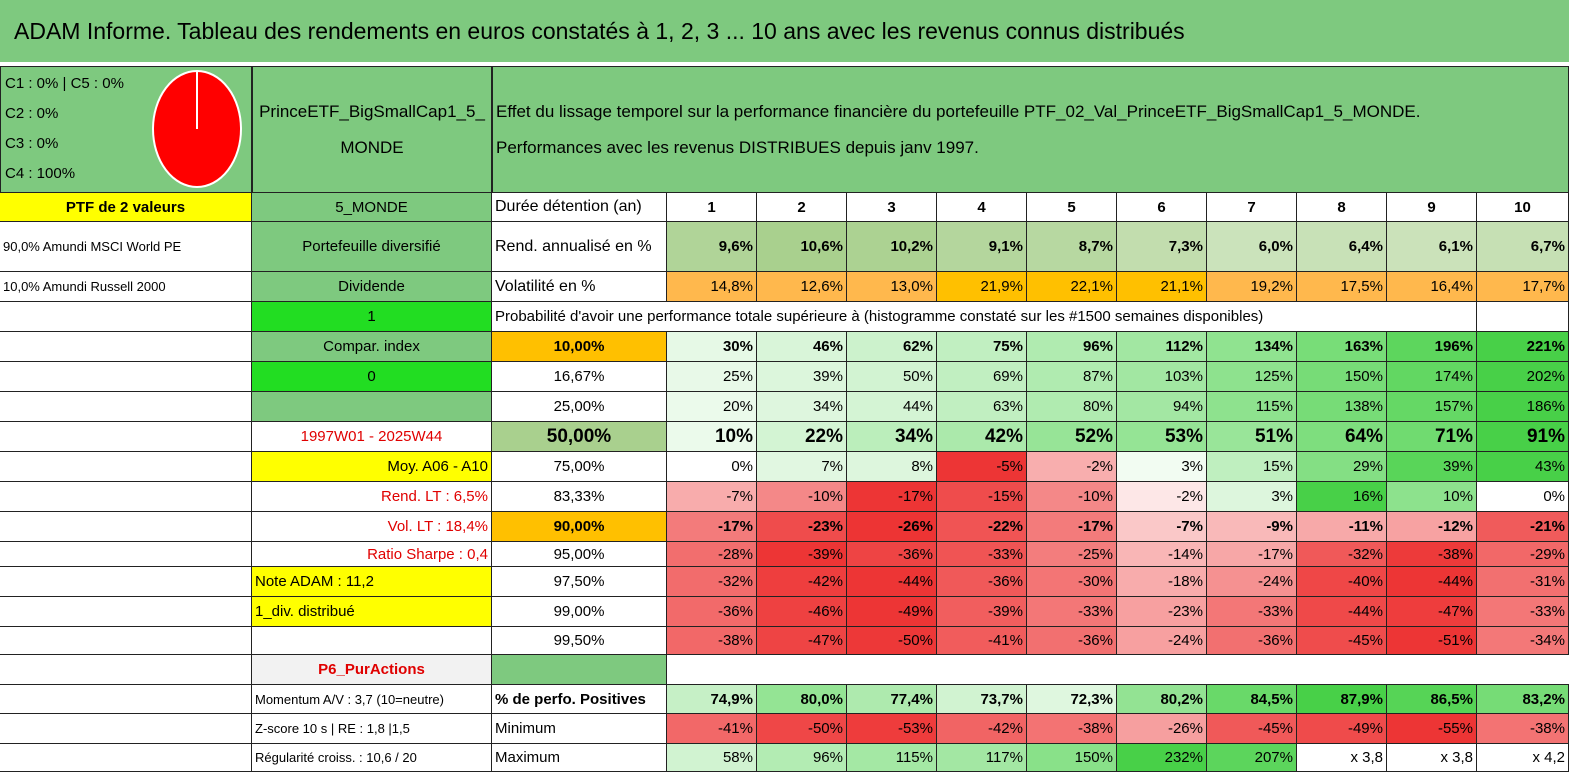  Describe the element at coordinates (1072, 758) in the screenshot. I see `table-cell: 150%` at that location.